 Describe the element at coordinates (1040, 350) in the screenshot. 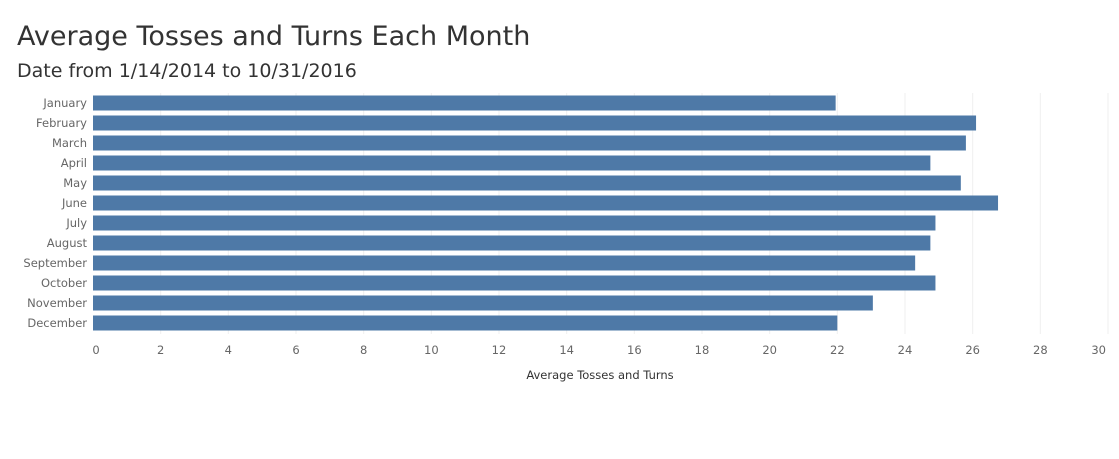

I see `x-tick-label: 28` at that location.